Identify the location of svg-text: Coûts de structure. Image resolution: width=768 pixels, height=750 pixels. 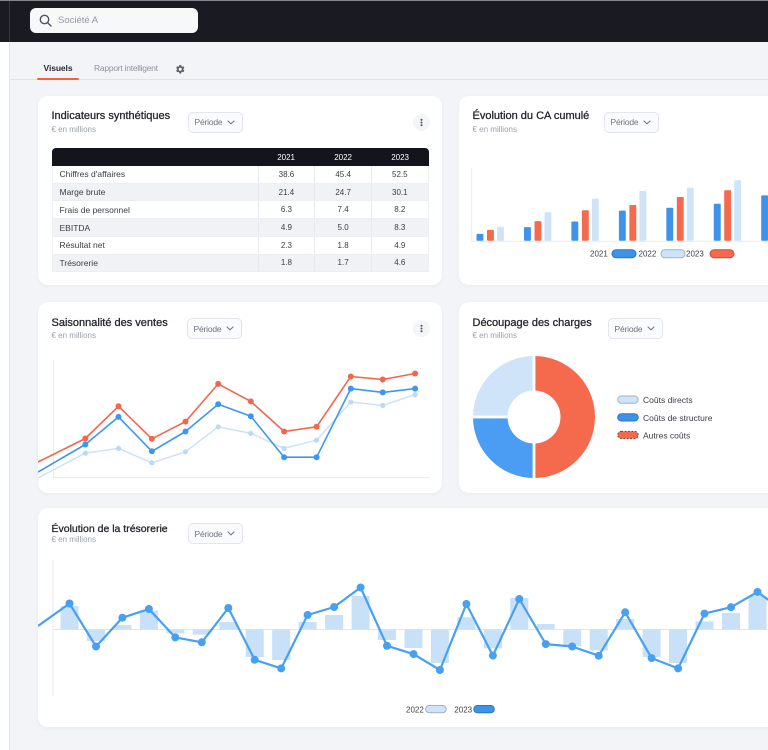
(678, 418).